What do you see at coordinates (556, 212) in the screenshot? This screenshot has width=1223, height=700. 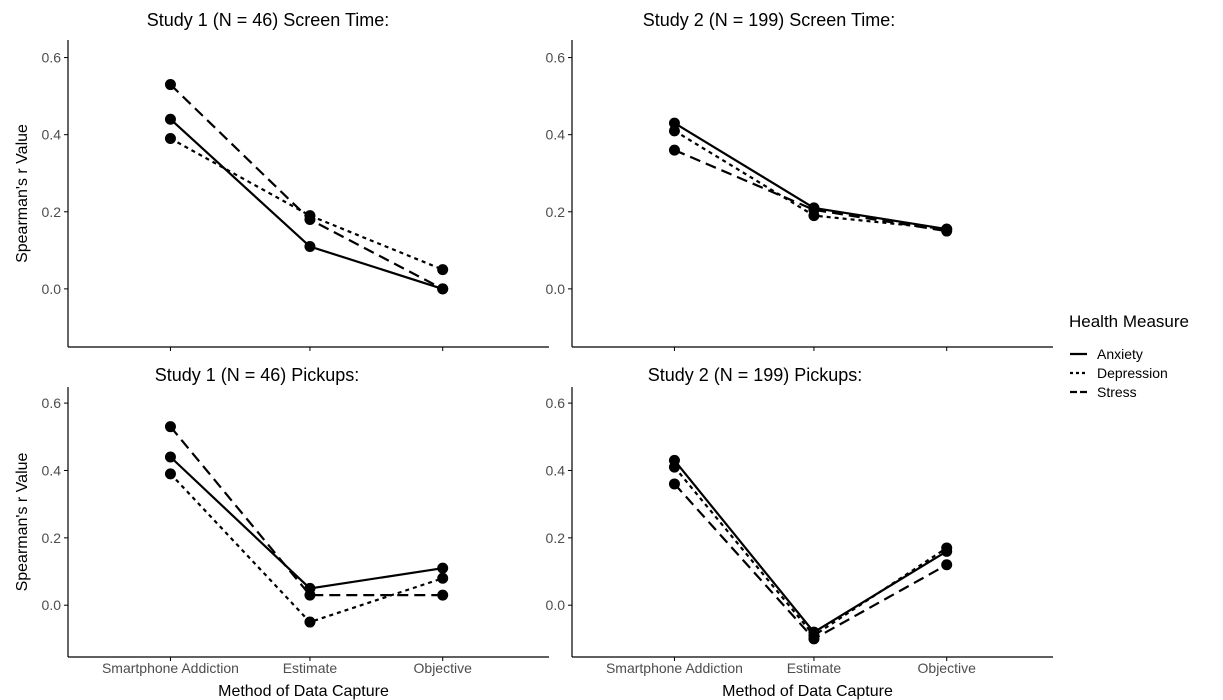 I see `panel-2-y-tick-label: 0.2` at bounding box center [556, 212].